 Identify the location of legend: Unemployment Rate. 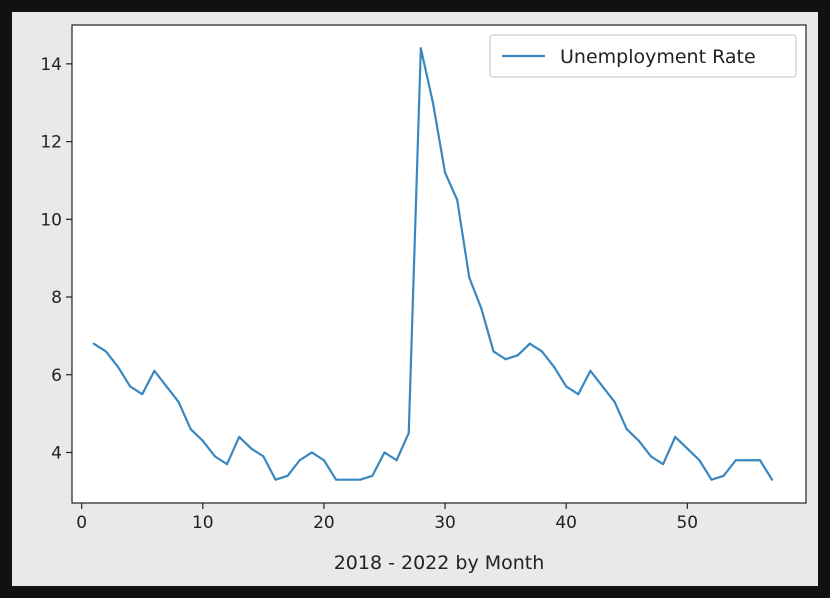
(643, 56).